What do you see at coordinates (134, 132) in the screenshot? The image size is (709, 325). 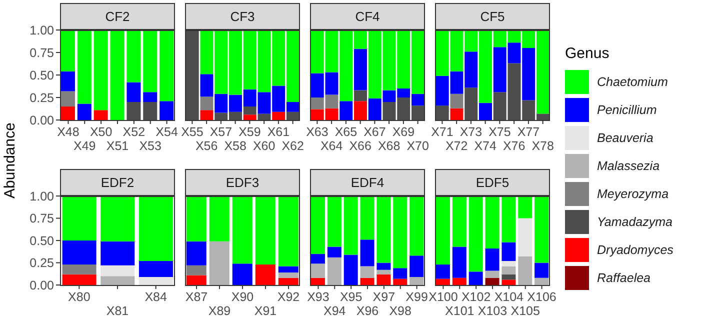 I see `x-tick-label: X52` at bounding box center [134, 132].